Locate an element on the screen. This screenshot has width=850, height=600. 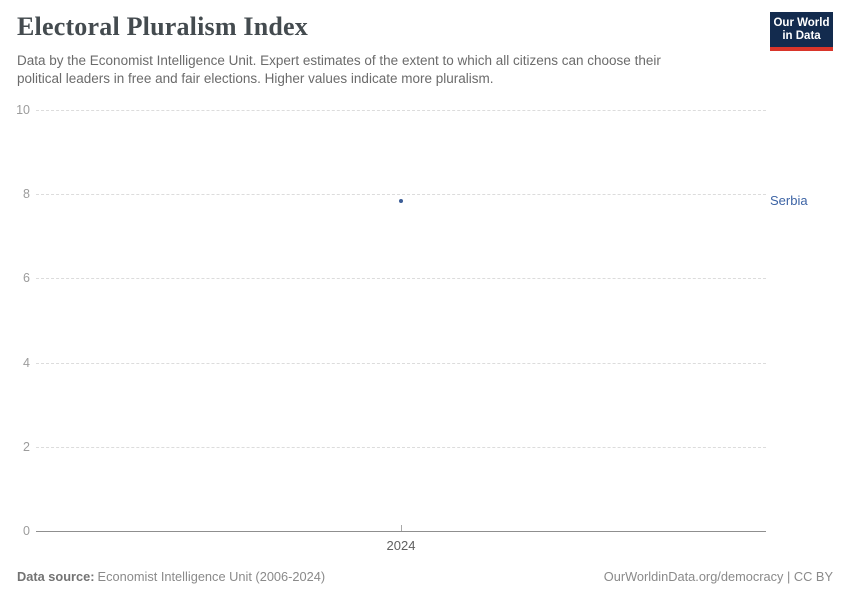
x-axis-line is located at coordinates (401, 531).